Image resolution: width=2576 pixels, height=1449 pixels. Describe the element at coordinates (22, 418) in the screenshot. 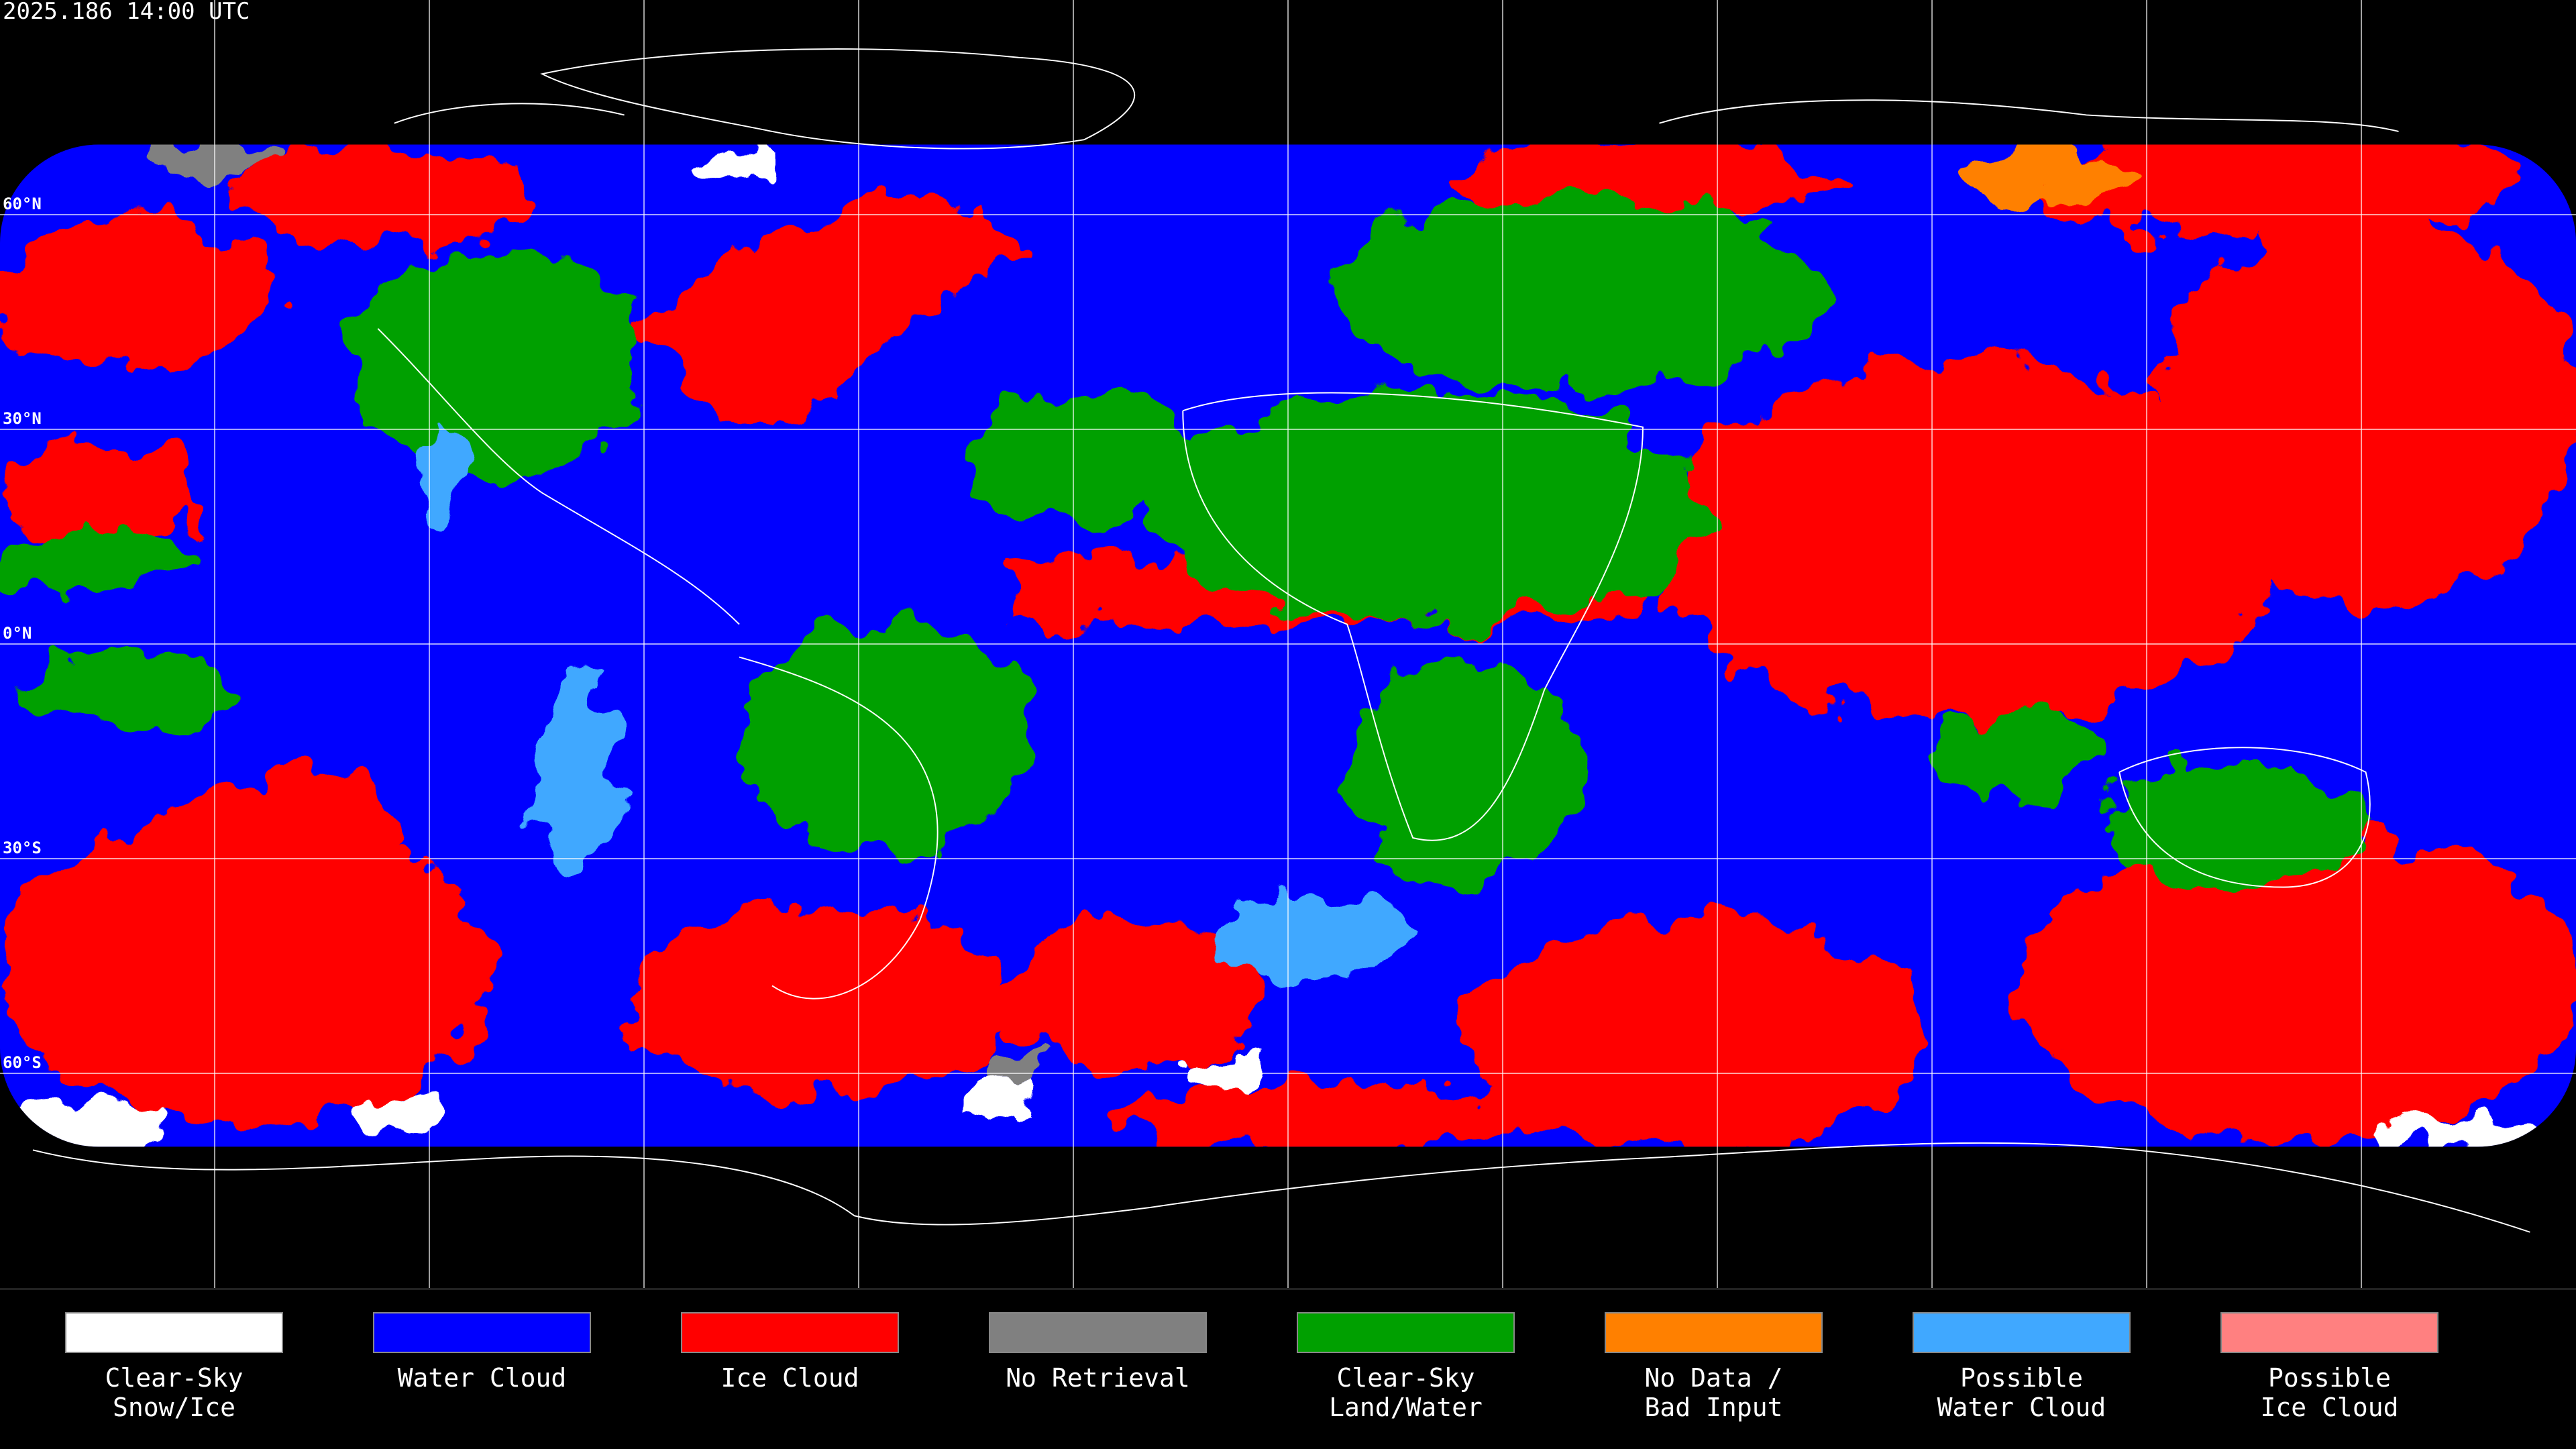

I see `latitude-label: 30°N` at that location.